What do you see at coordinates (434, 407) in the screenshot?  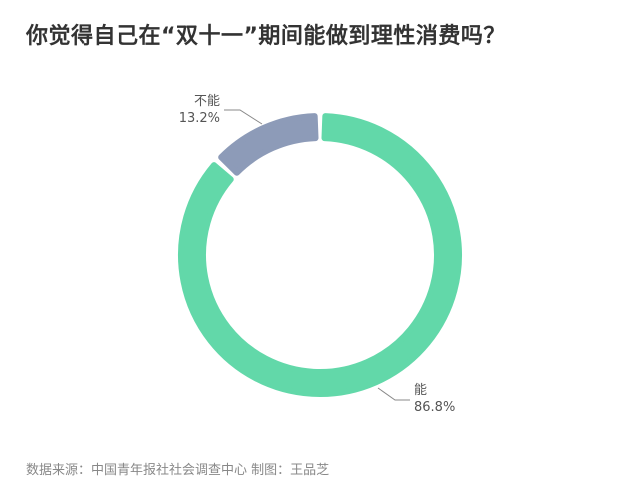 I see `slice-value-0: 86.8%` at bounding box center [434, 407].